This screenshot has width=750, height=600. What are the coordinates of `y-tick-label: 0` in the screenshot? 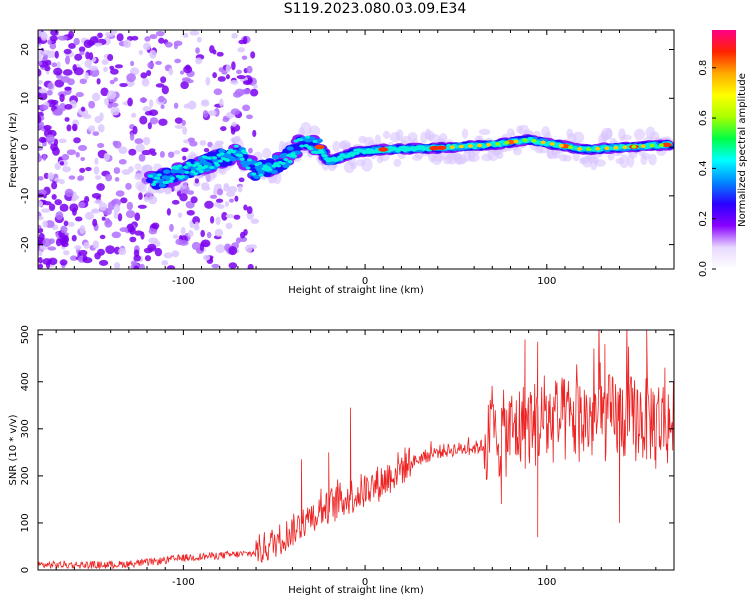 It's located at (25, 147).